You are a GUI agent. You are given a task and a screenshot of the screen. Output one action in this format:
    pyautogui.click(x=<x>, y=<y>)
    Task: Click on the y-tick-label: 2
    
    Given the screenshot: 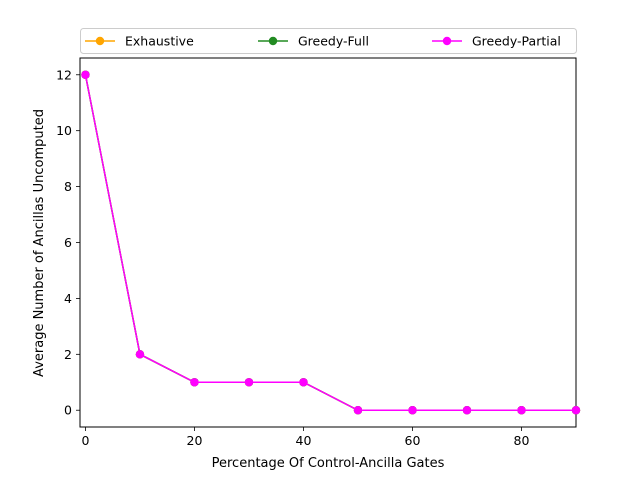 What is the action you would take?
    pyautogui.click(x=68, y=354)
    